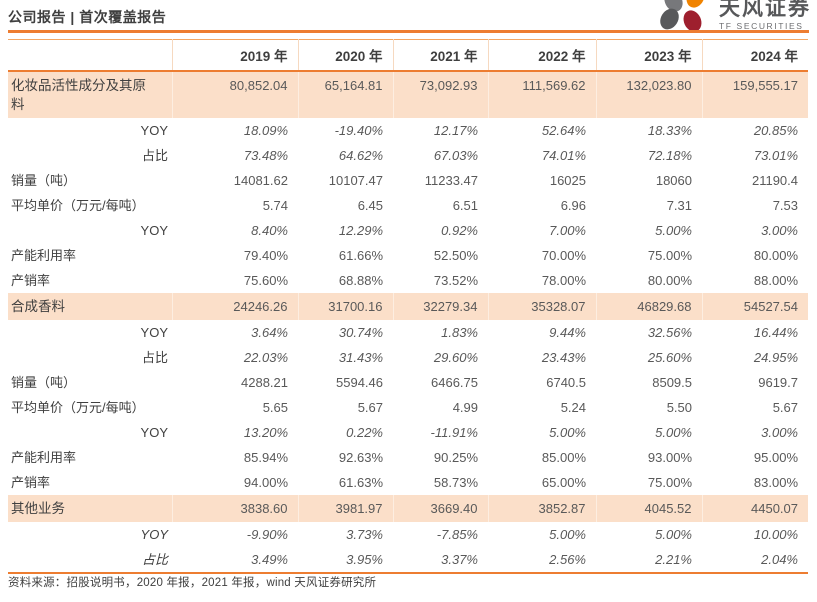 The height and width of the screenshot is (602, 817). I want to click on row-value-cell: 80.00%, so click(669, 280).